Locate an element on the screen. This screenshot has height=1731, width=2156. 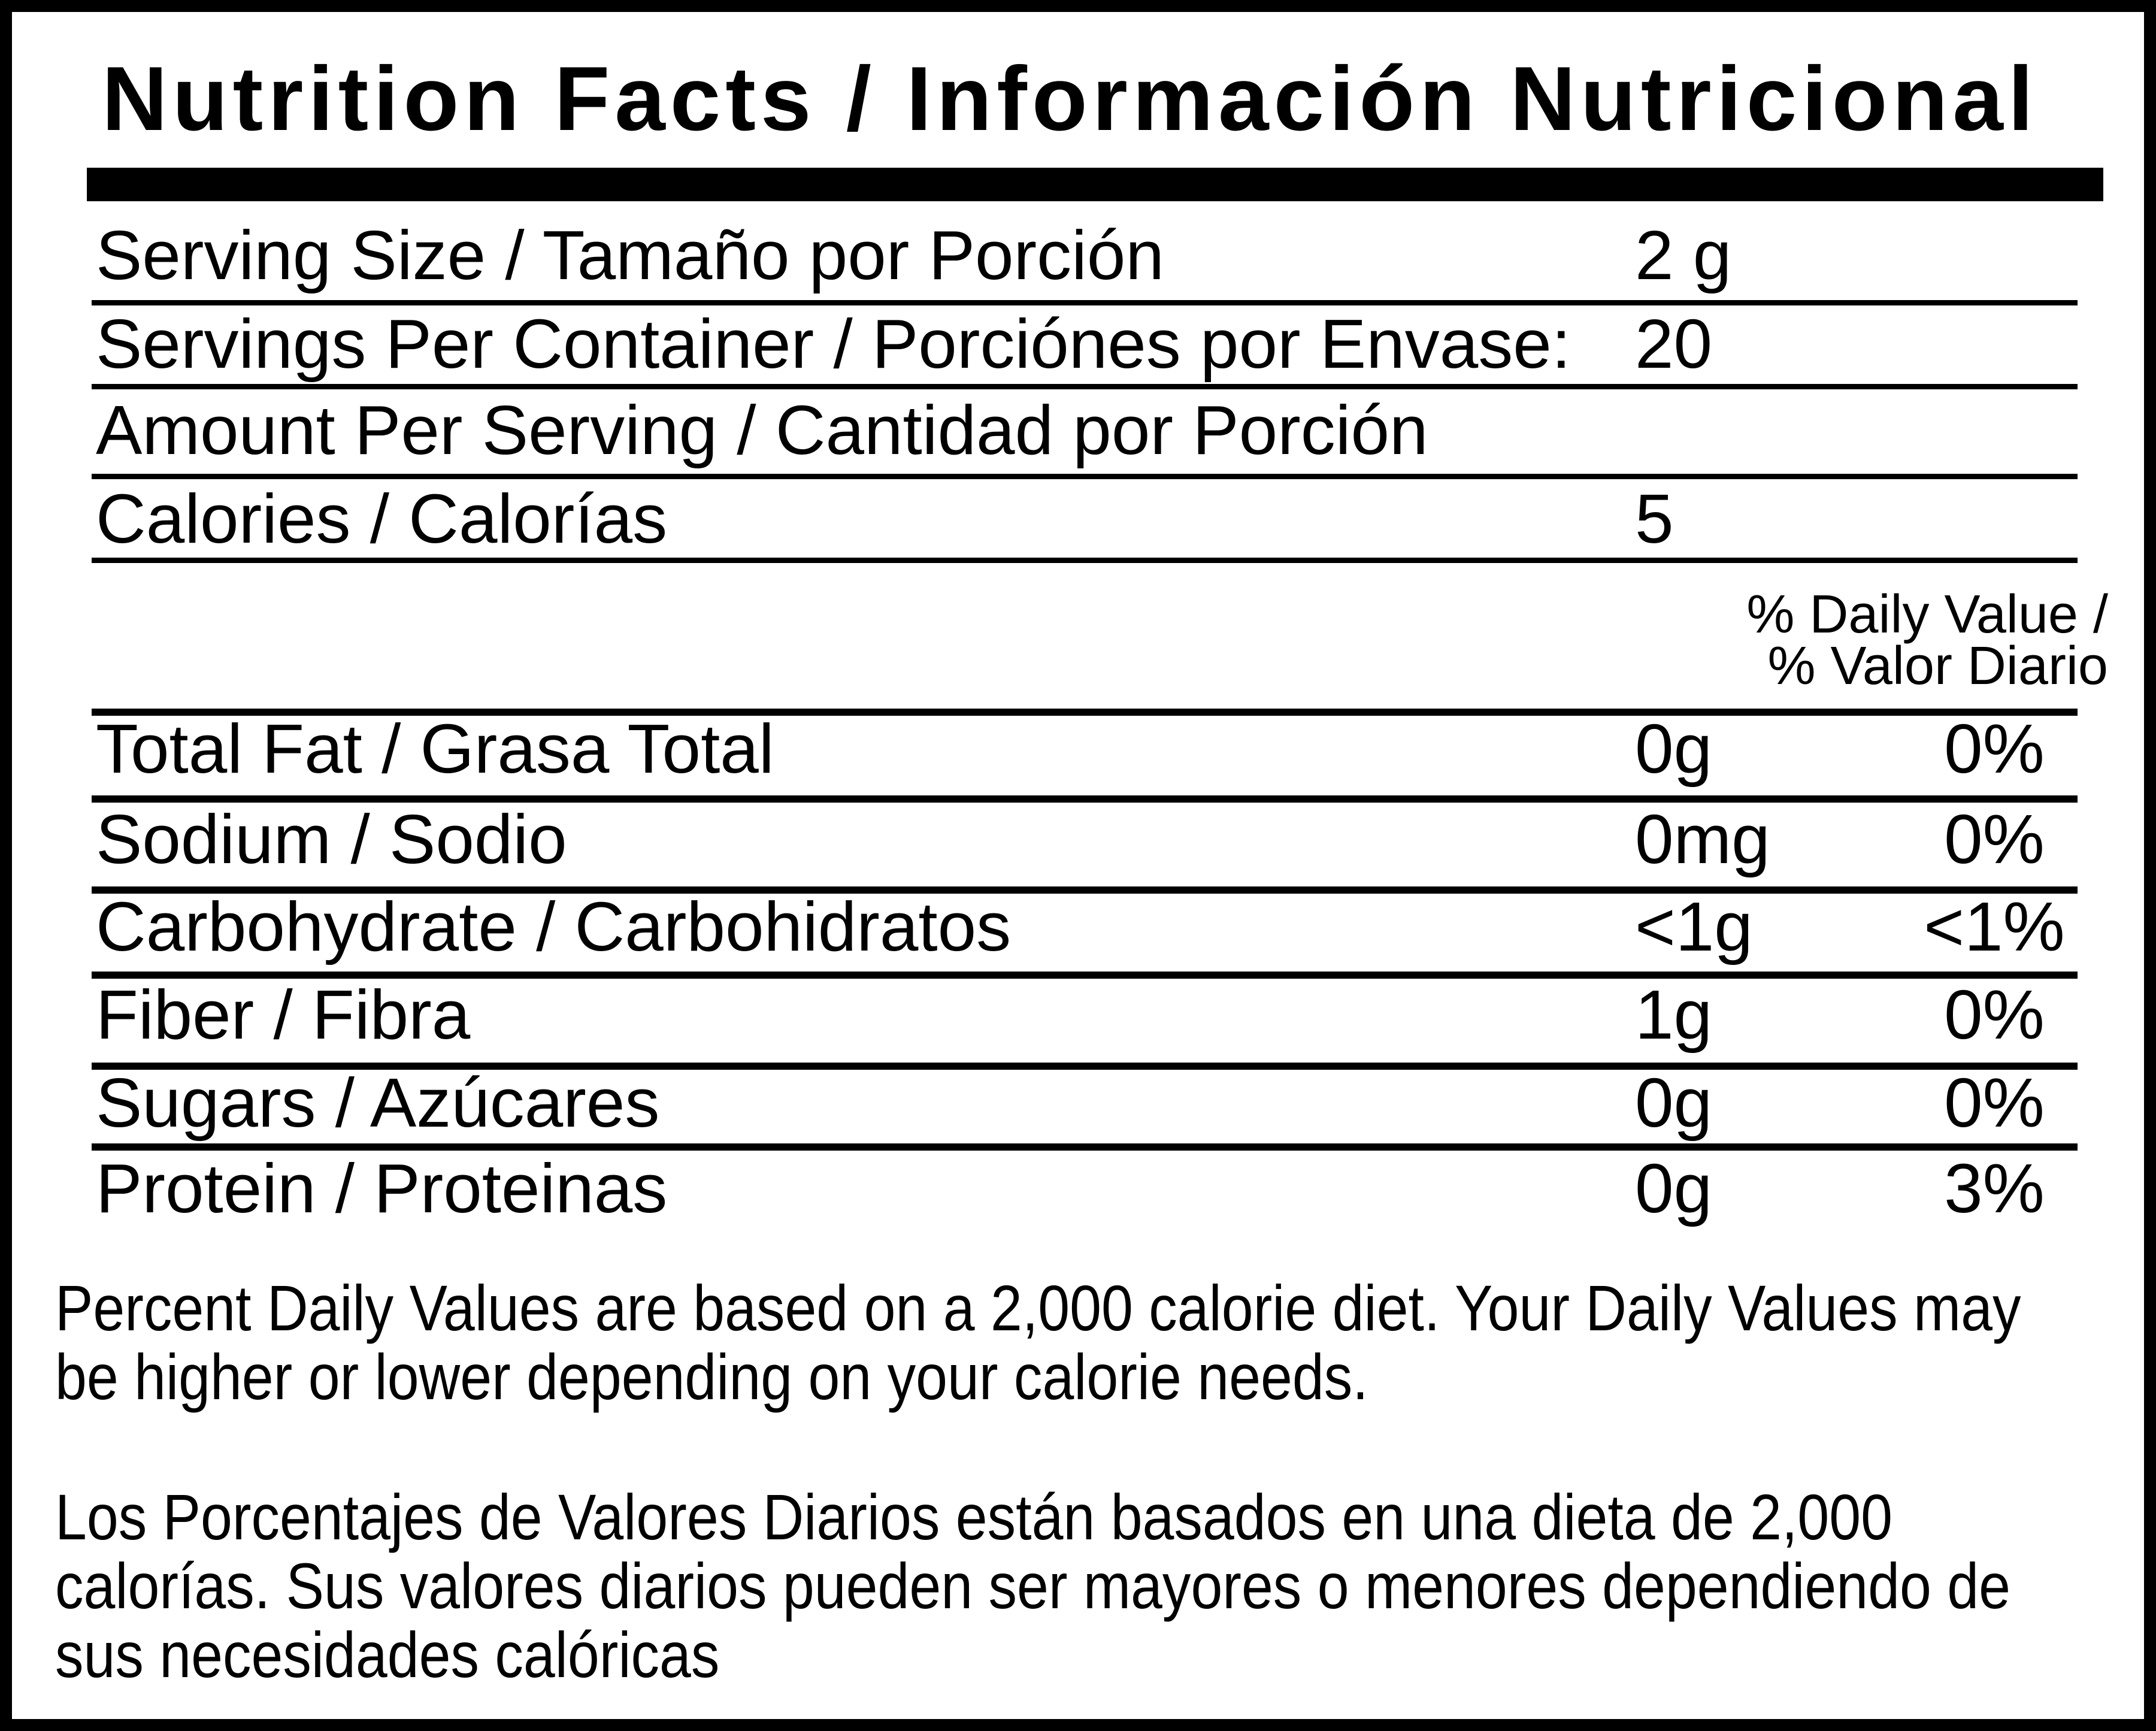
calories-label: Calories / Calorías is located at coordinates (382, 519).